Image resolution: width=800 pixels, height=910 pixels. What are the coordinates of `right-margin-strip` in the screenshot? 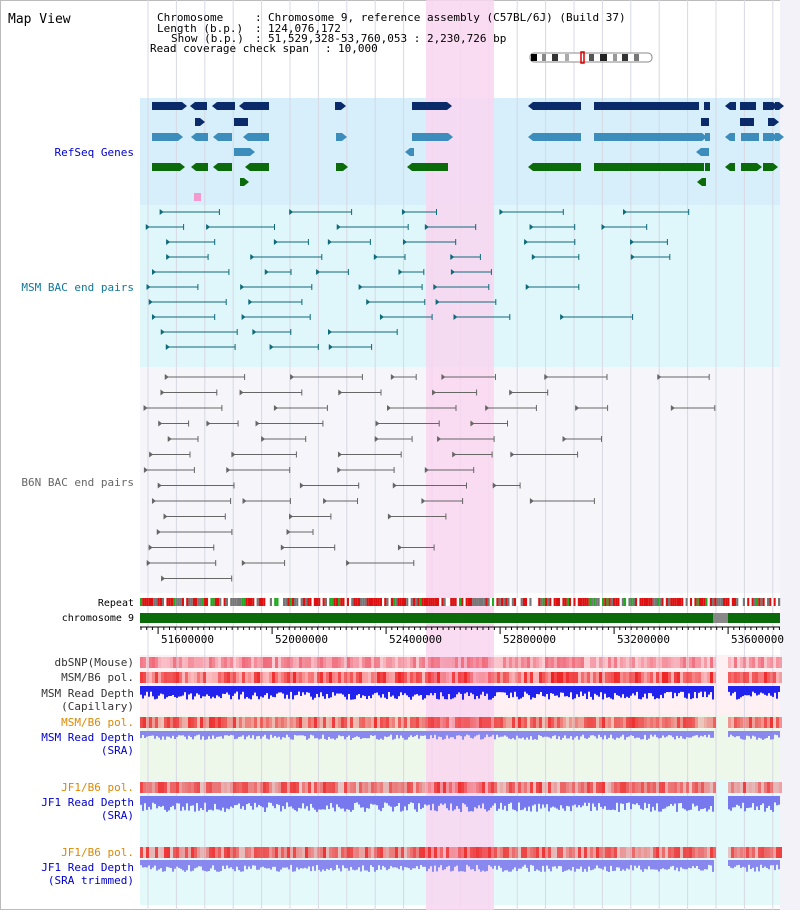 It's located at (790, 455).